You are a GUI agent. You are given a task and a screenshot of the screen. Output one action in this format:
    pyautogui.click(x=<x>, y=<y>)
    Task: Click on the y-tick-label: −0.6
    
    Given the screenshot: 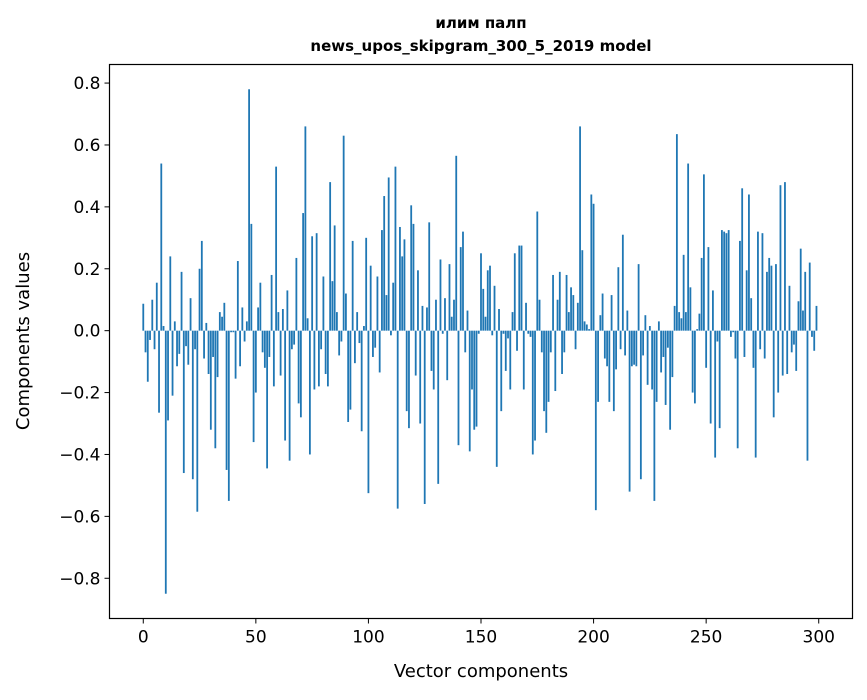 What is the action you would take?
    pyautogui.click(x=79, y=517)
    